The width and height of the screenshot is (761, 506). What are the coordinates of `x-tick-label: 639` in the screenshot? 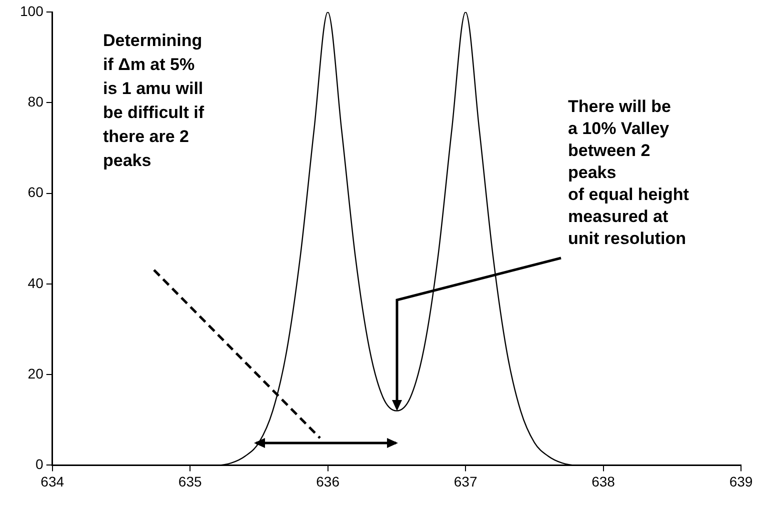 It's located at (741, 481).